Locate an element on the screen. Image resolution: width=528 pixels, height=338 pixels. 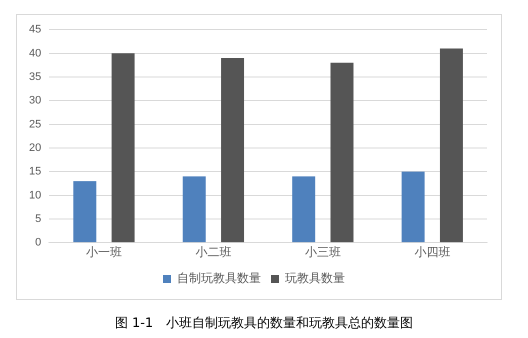
y-tick-label: 15 is located at coordinates (35, 172).